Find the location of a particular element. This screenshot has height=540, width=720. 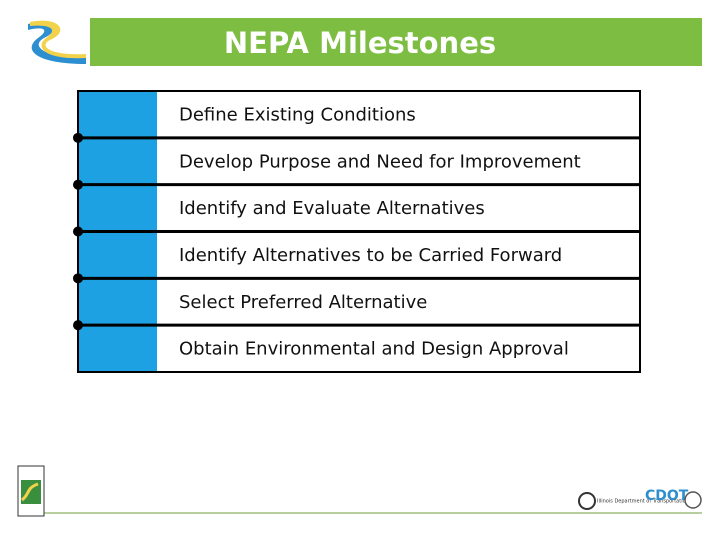

footer-logo-middle: Illinois Department of Transportation is located at coordinates (633, 501).